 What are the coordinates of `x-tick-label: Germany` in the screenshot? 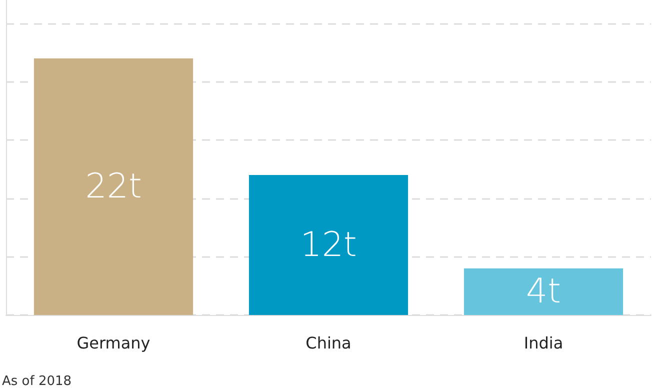 It's located at (113, 343).